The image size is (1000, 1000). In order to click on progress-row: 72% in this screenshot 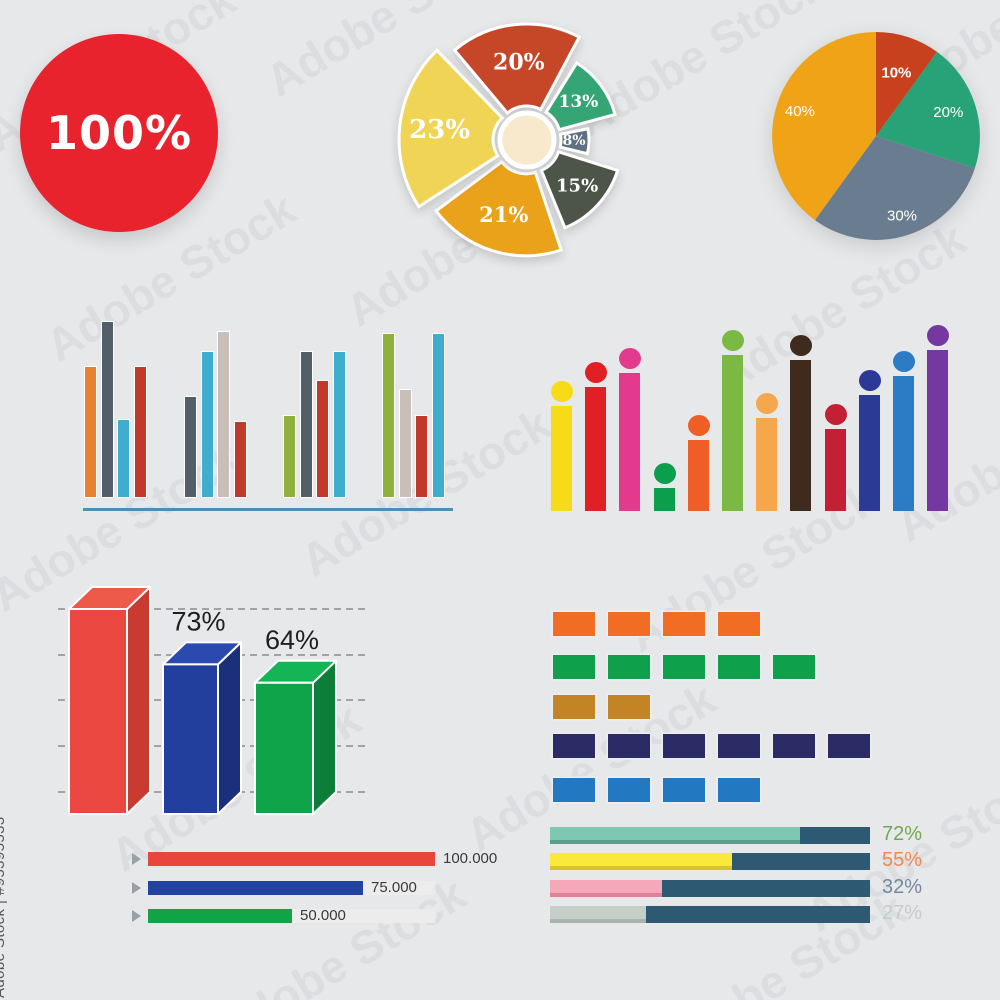, I will do `click(736, 834)`.